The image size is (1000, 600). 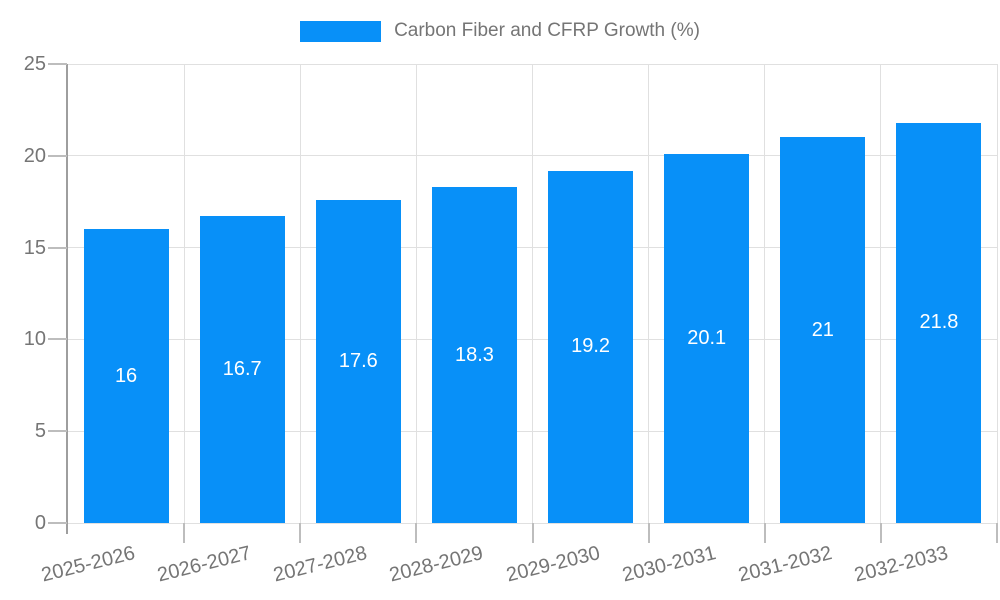 I want to click on bar-value-label: 17.6, so click(x=358, y=360).